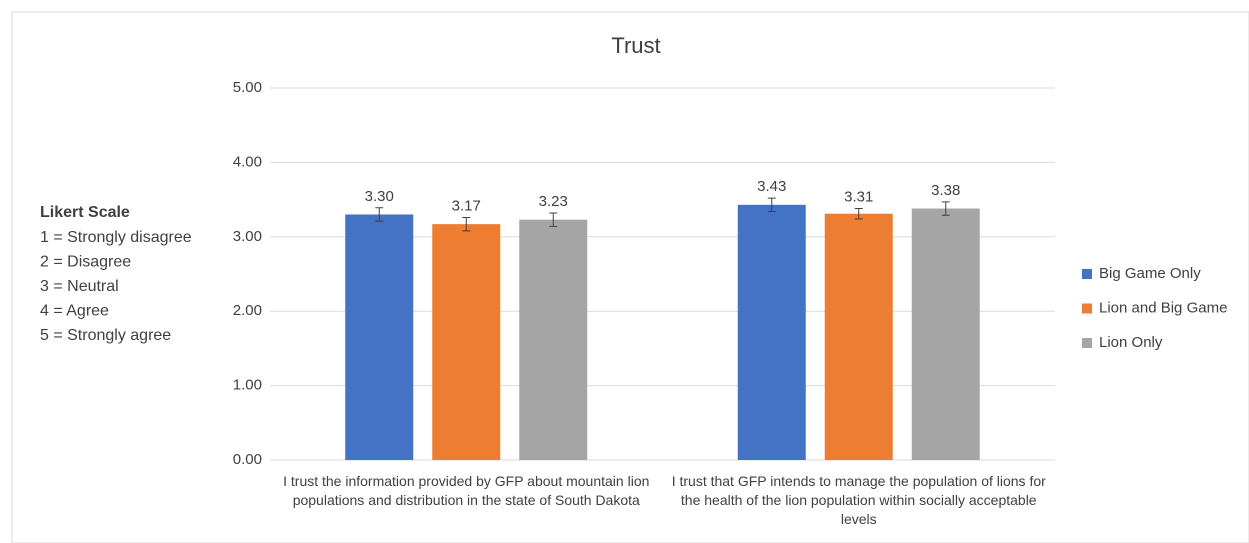 The image size is (1249, 543). I want to click on value-label: 3.17, so click(466, 205).